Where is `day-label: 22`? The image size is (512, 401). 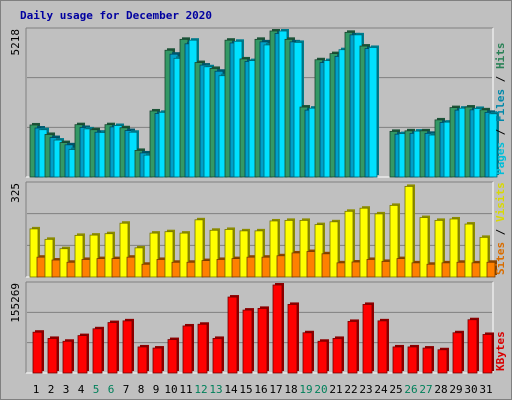 day-label: 22 is located at coordinates (350, 389).